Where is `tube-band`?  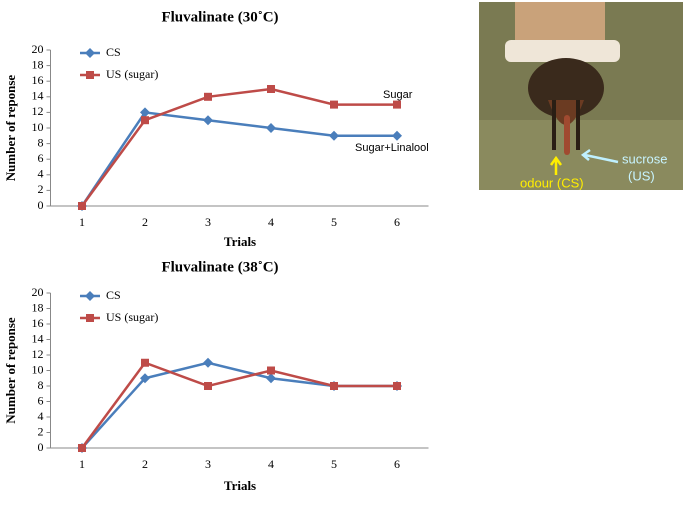
tube-band is located at coordinates (562, 51).